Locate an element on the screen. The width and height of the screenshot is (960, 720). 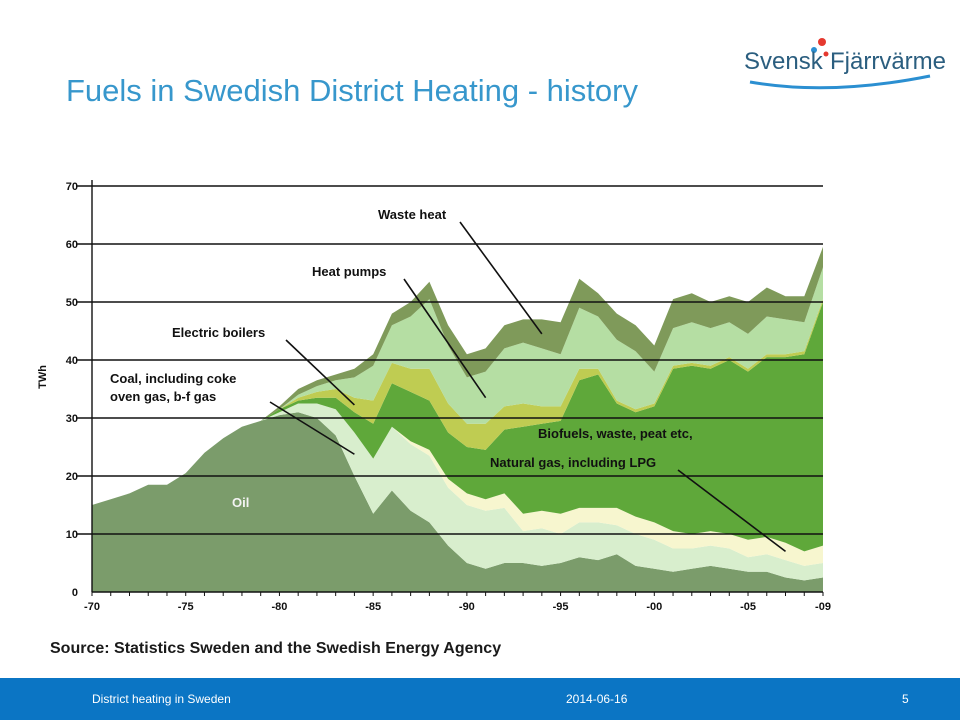
leader-heat-pumps is located at coordinates (445, 338).